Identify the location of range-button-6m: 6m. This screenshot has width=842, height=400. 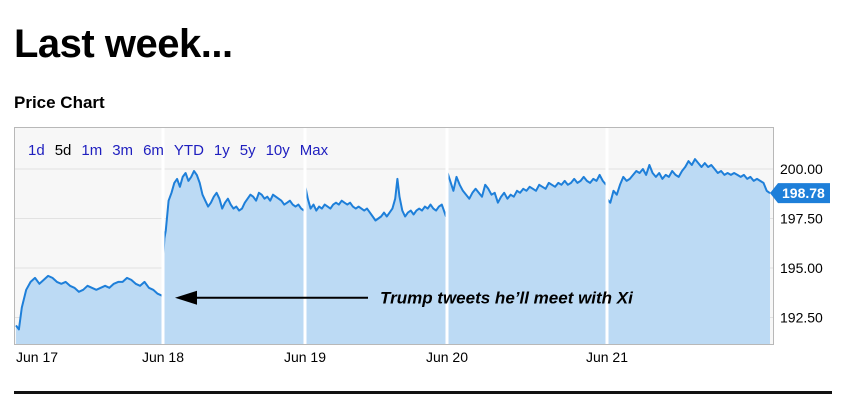
(153, 150).